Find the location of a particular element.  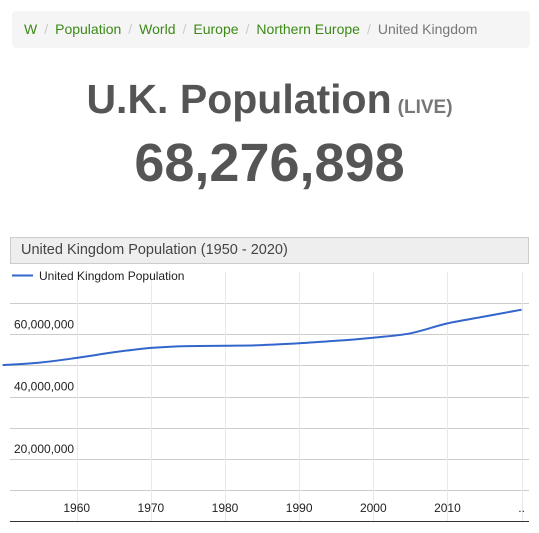

breadcrumb-link-europe: Europe is located at coordinates (216, 29).